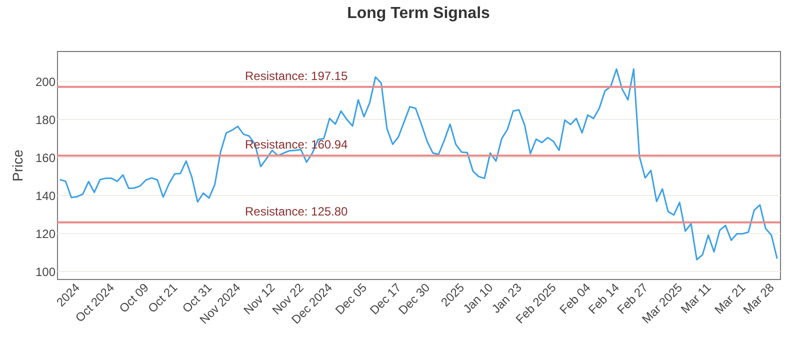 The image size is (800, 350). What do you see at coordinates (45, 233) in the screenshot?
I see `y-tick-label: 120` at bounding box center [45, 233].